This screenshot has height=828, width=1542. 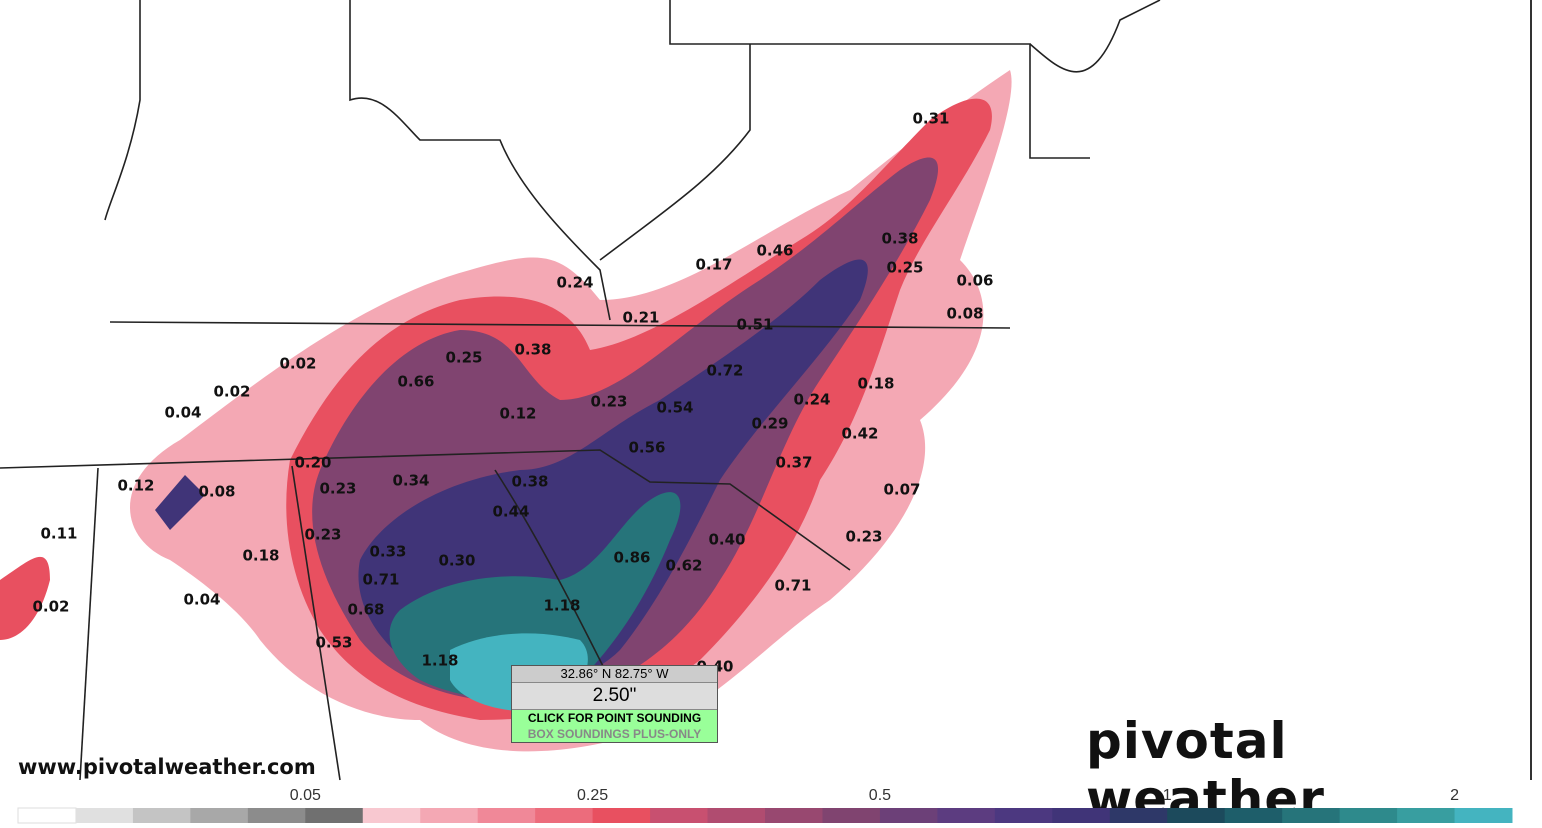 What do you see at coordinates (726, 540) in the screenshot?
I see `value-label: 0.40` at bounding box center [726, 540].